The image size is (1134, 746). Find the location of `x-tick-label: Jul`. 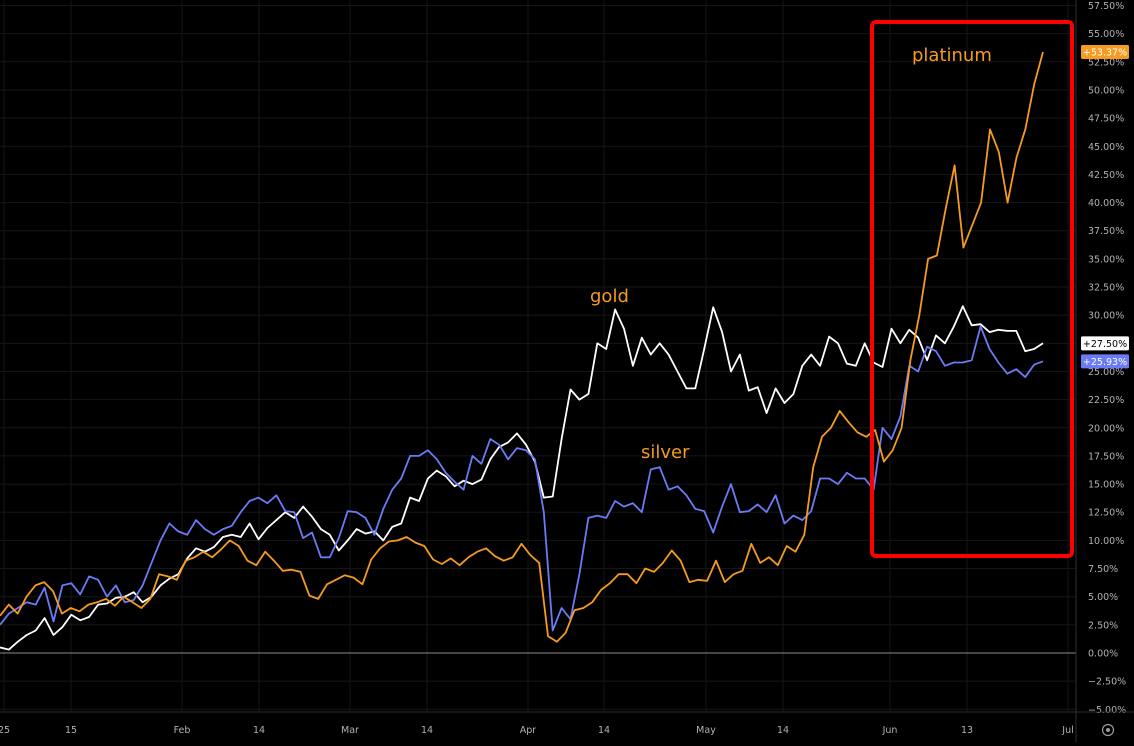

x-tick-label: Jul is located at coordinates (1067, 730).